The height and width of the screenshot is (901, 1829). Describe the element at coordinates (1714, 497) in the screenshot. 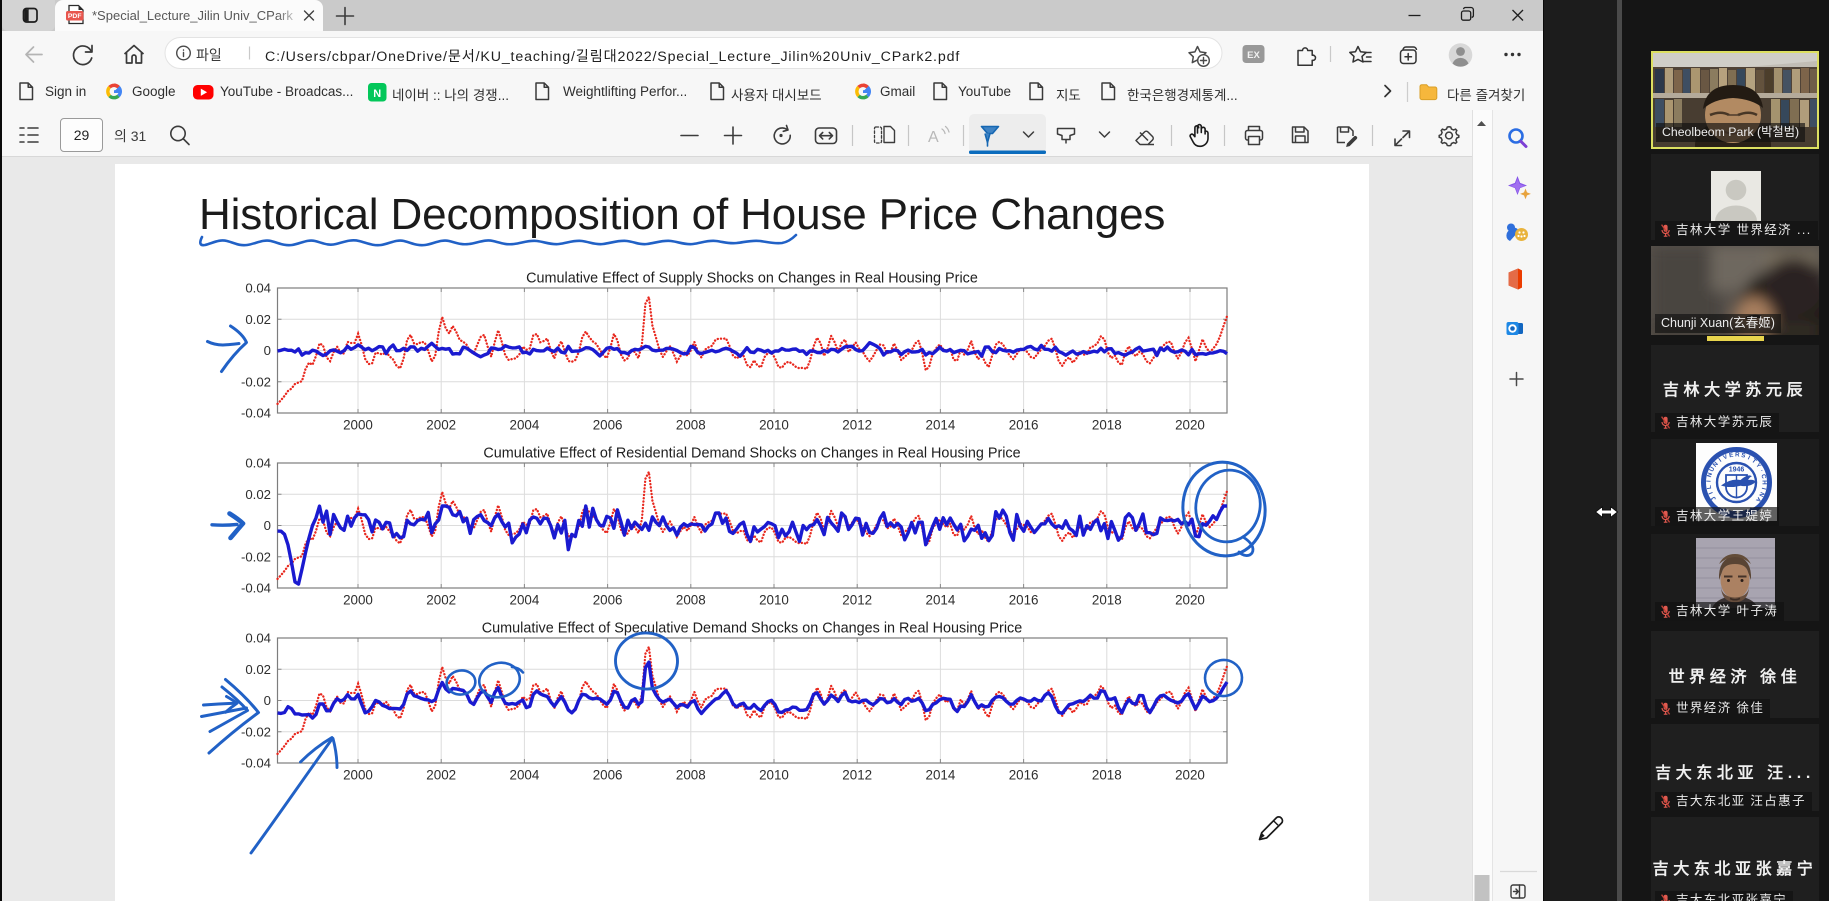

I see `svg-text: J` at that location.